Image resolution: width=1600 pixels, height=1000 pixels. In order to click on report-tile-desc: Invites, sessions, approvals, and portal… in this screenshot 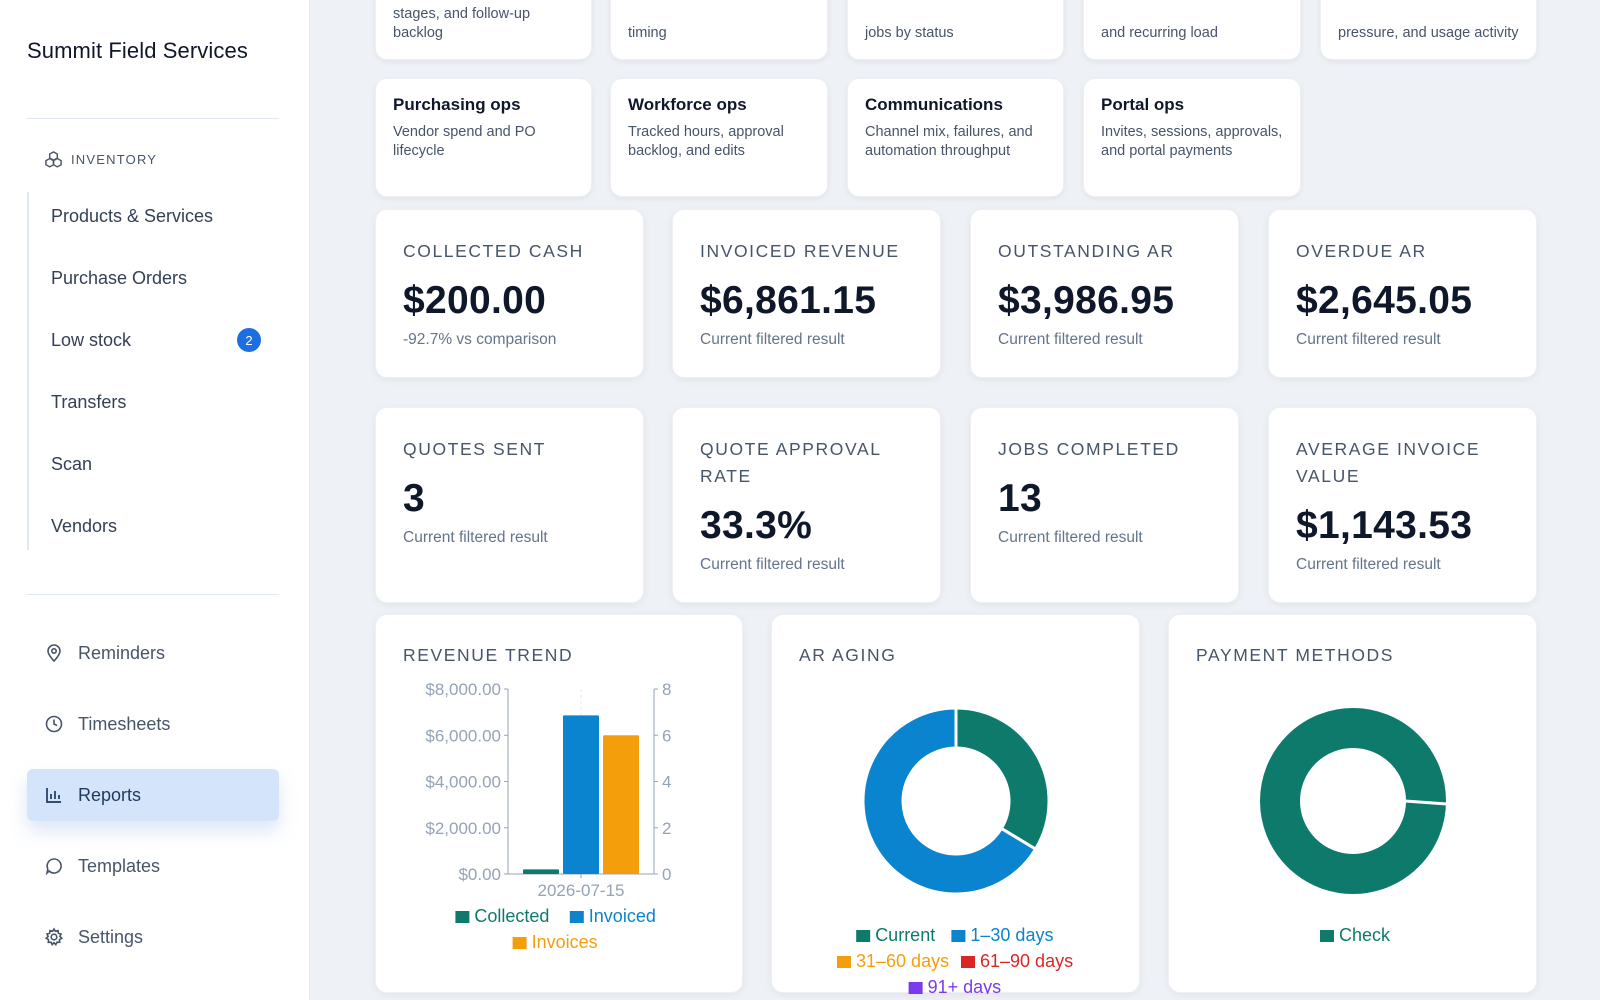, I will do `click(1192, 141)`.